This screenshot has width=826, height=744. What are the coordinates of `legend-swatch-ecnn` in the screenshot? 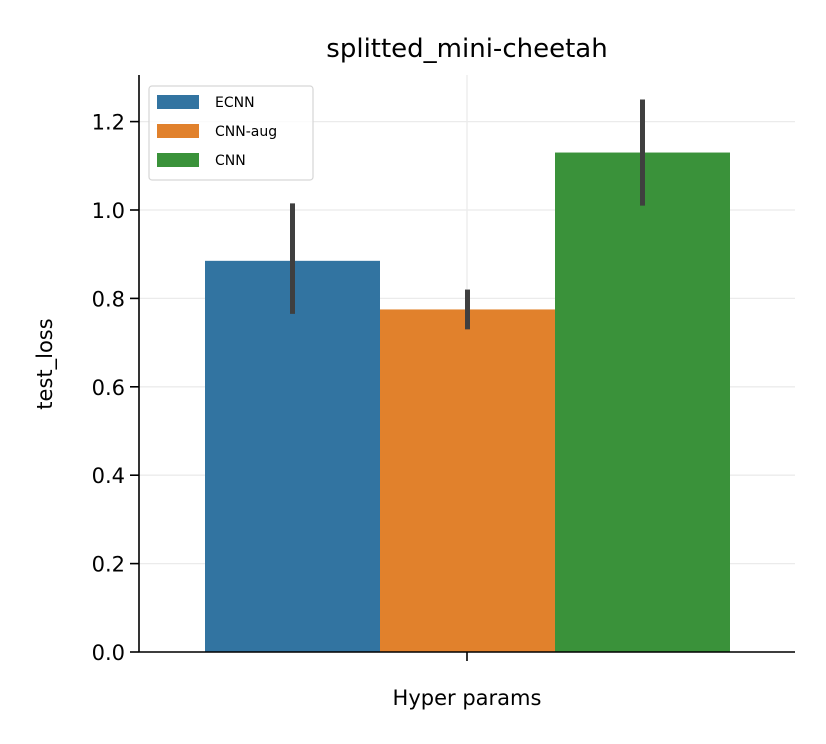 It's located at (178, 102).